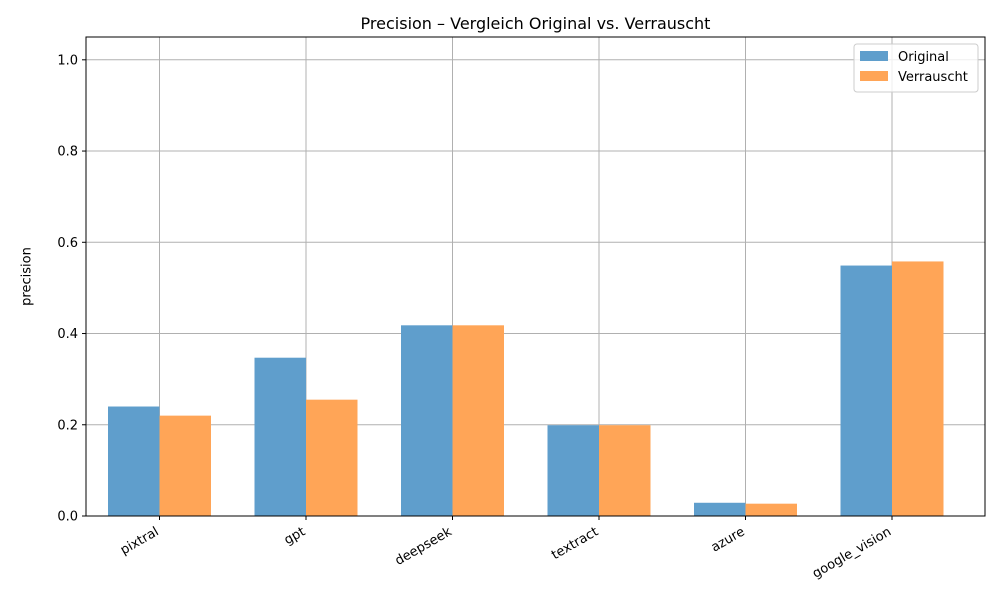 The width and height of the screenshot is (1000, 600). I want to click on bar-original-azure, so click(720, 509).